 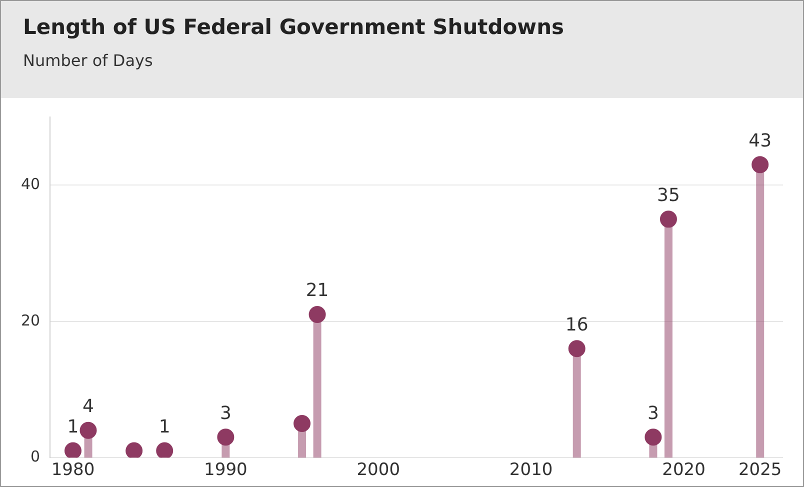 I want to click on y-tick-label: 0, so click(x=35, y=456).